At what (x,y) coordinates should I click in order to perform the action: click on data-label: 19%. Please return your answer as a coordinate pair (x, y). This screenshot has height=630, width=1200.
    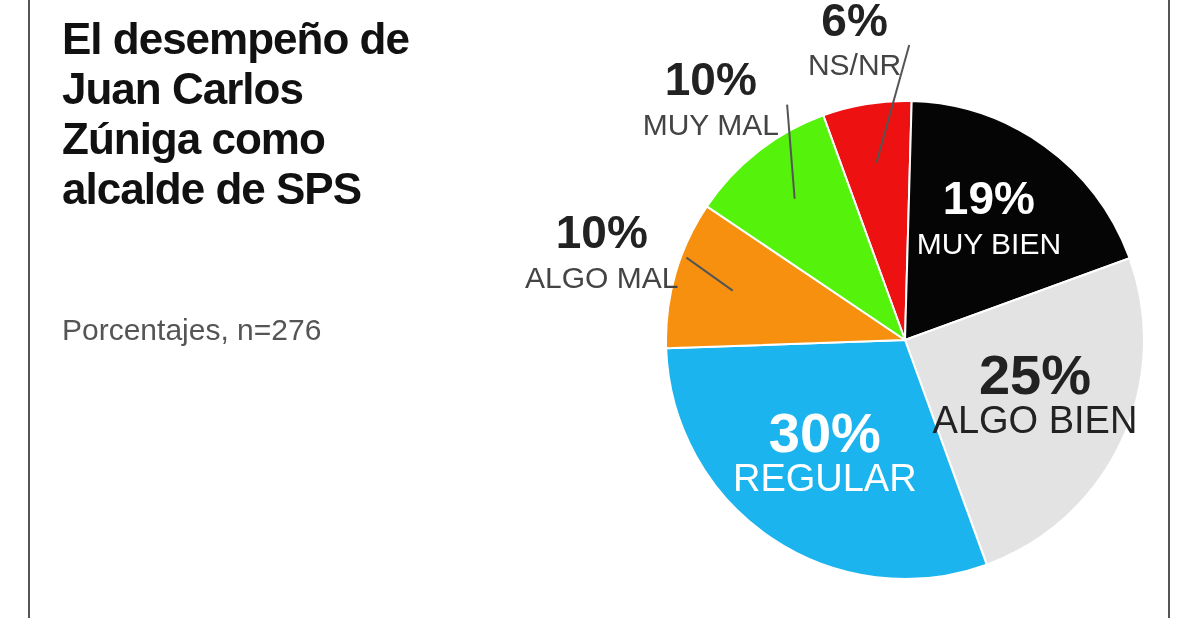
    Looking at the image, I should click on (988, 198).